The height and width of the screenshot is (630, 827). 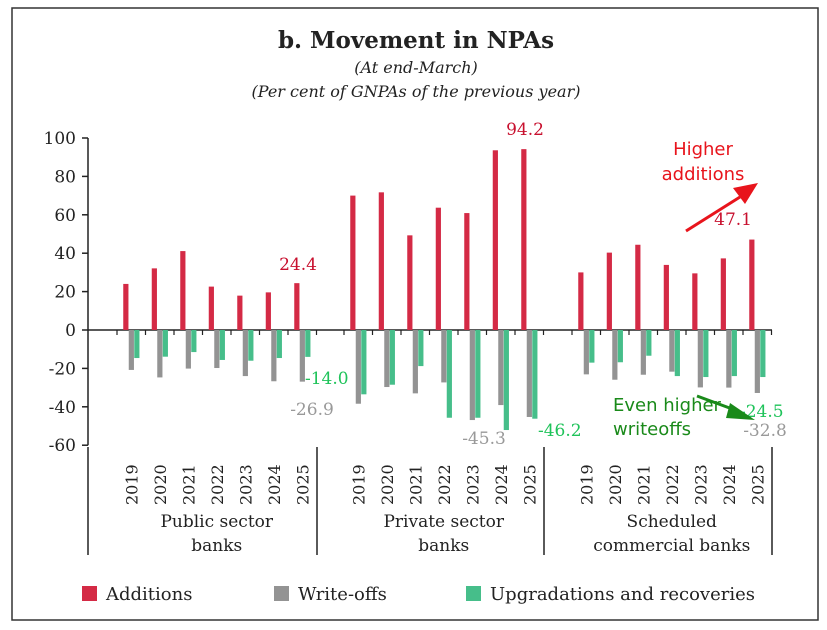 I want to click on legend-label: Write-offs, so click(x=342, y=594).